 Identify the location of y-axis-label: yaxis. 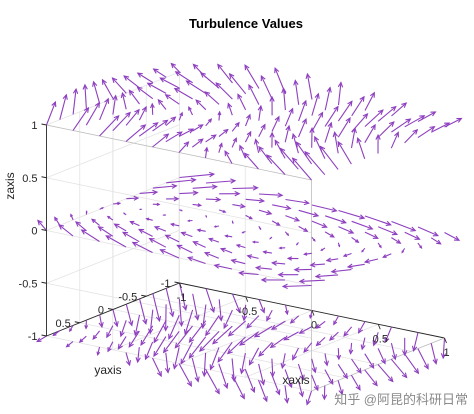
(107, 370).